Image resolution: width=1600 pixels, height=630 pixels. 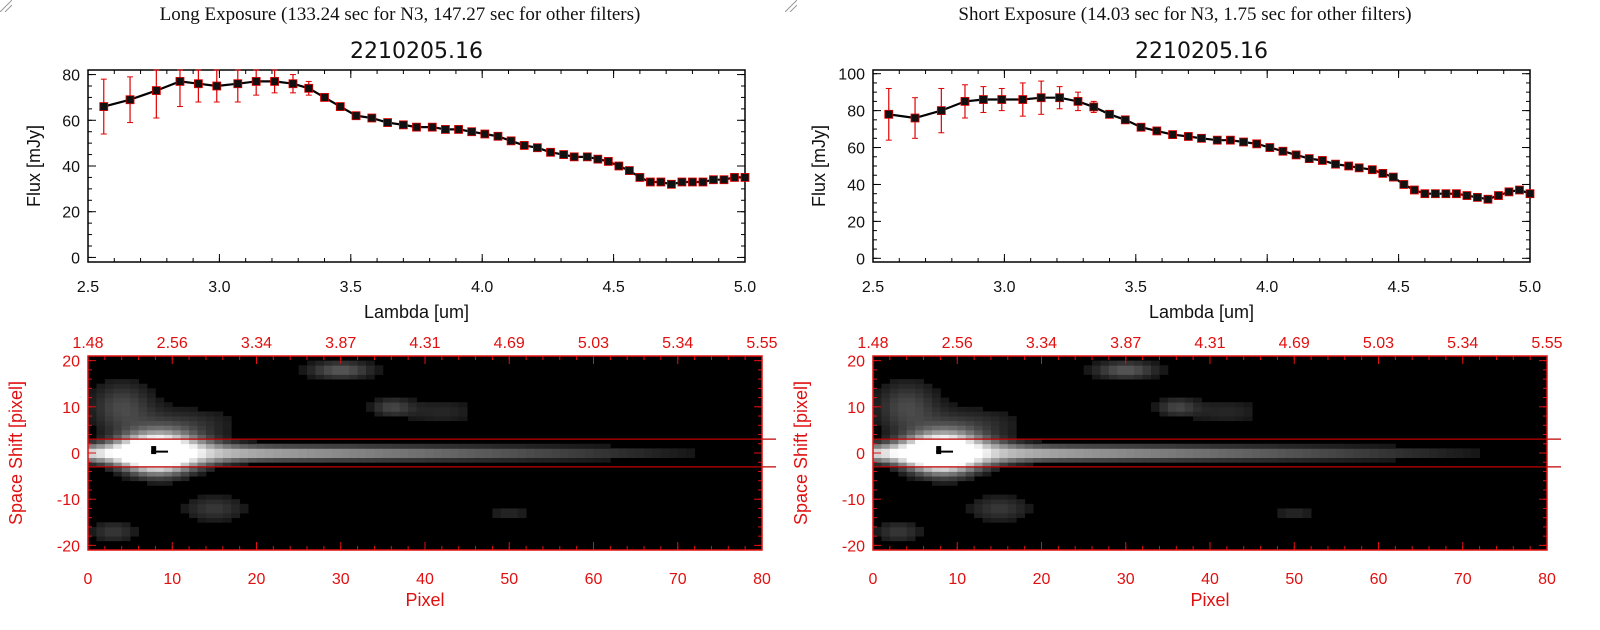 I want to click on x-tick-label: 4.0, so click(x=482, y=287).